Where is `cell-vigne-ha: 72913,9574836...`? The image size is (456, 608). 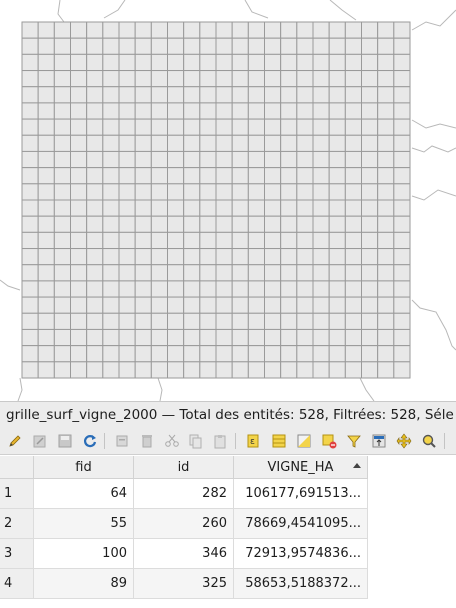 cell-vigne-ha: 72913,9574836... is located at coordinates (300, 553).